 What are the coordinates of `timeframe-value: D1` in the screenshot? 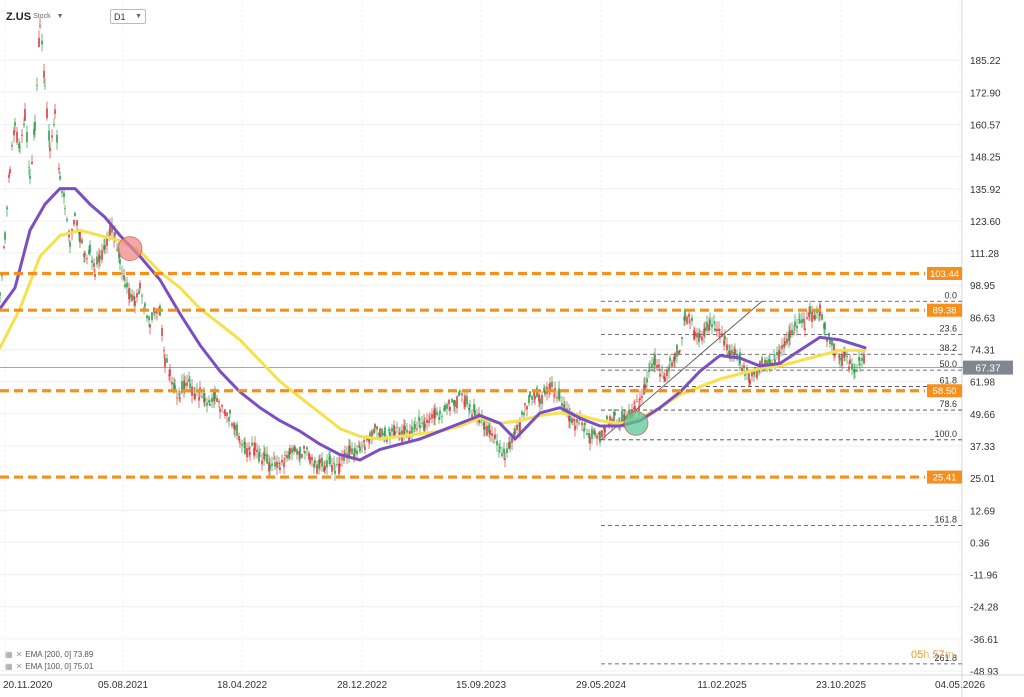 It's located at (120, 16).